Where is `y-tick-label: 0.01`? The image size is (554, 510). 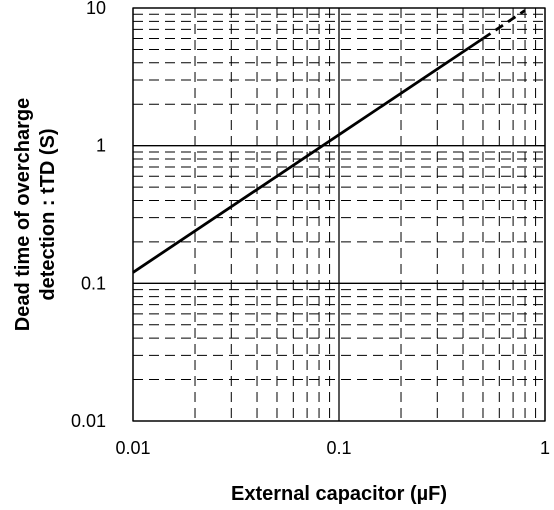
y-tick-label: 0.01 is located at coordinates (88, 421).